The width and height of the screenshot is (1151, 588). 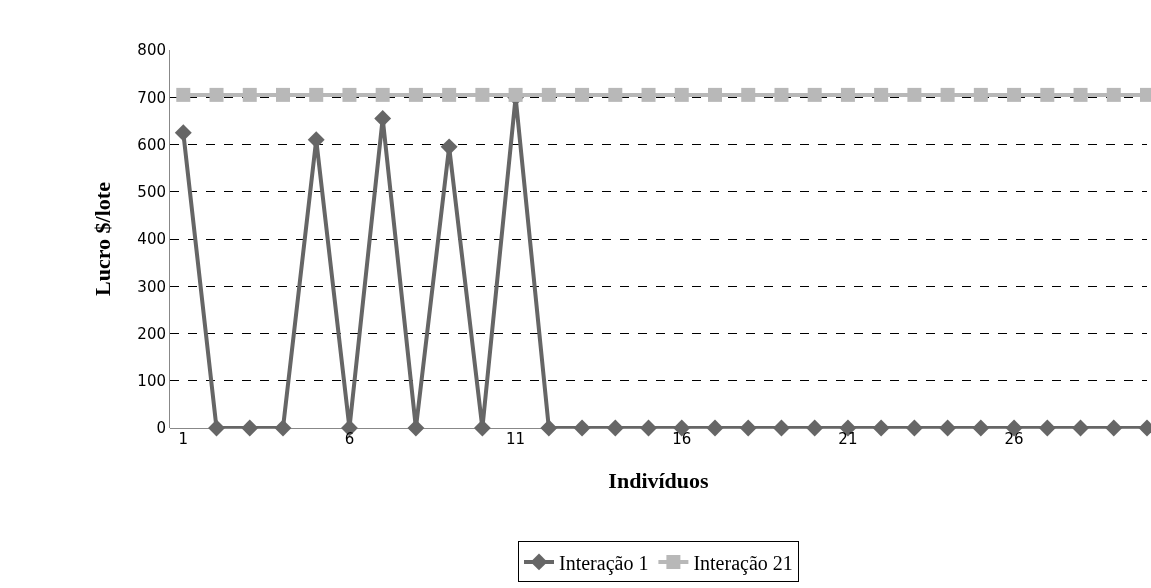 What do you see at coordinates (743, 563) in the screenshot?
I see `legend-label: Interação 21` at bounding box center [743, 563].